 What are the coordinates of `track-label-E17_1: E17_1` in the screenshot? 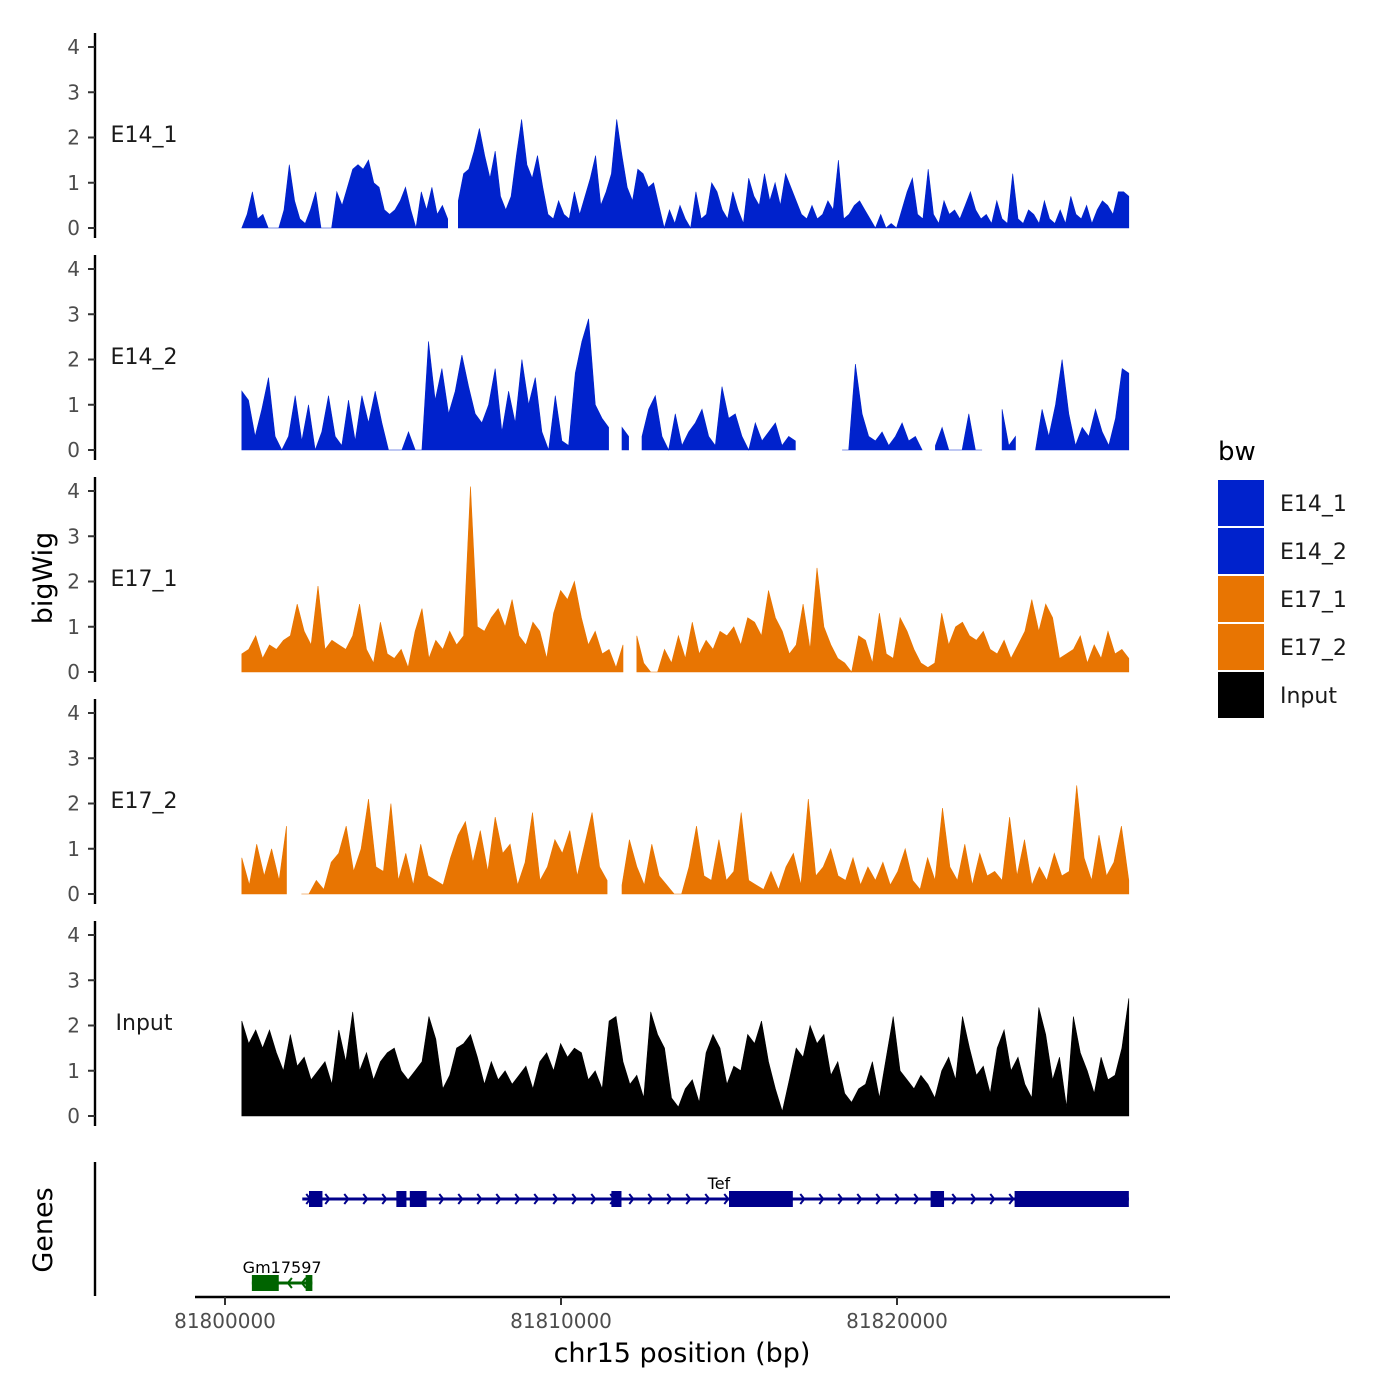 It's located at (144, 579).